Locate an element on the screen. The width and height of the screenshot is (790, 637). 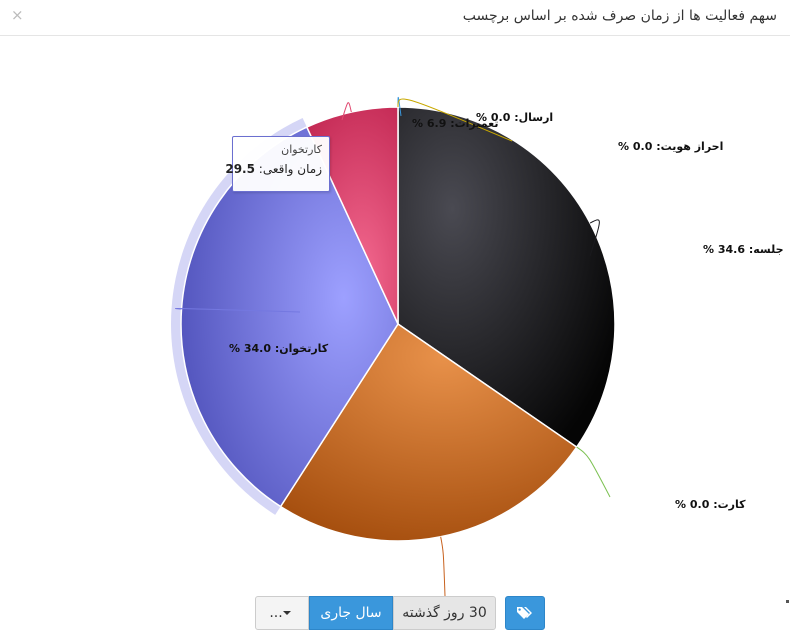
slice-7-label: احراز هویت: 0.0 % is located at coordinates (670, 146).